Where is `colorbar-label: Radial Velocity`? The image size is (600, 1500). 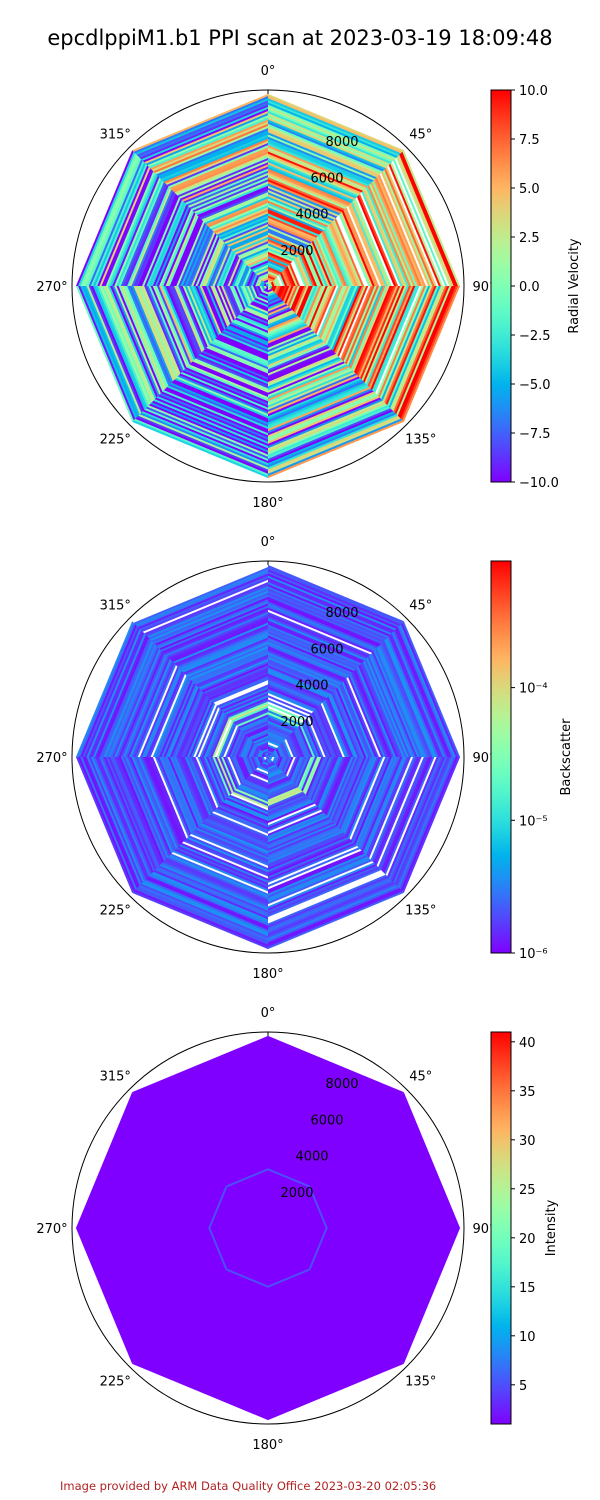 colorbar-label: Radial Velocity is located at coordinates (574, 286).